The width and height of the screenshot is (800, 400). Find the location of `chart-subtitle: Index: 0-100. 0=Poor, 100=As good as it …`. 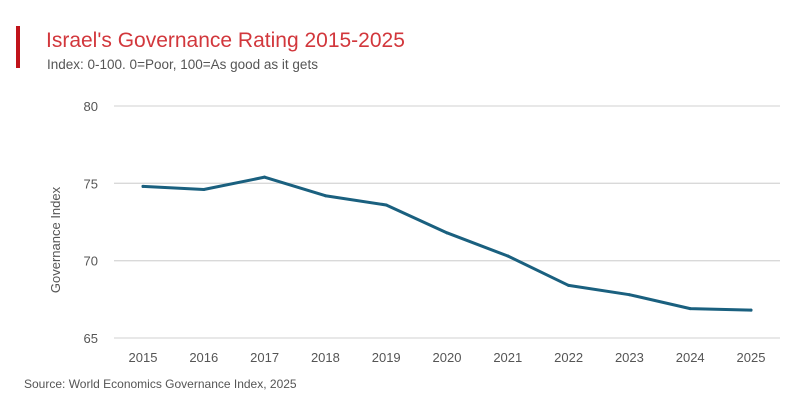

chart-subtitle: Index: 0-100. 0=Poor, 100=As good as it … is located at coordinates (182, 64).